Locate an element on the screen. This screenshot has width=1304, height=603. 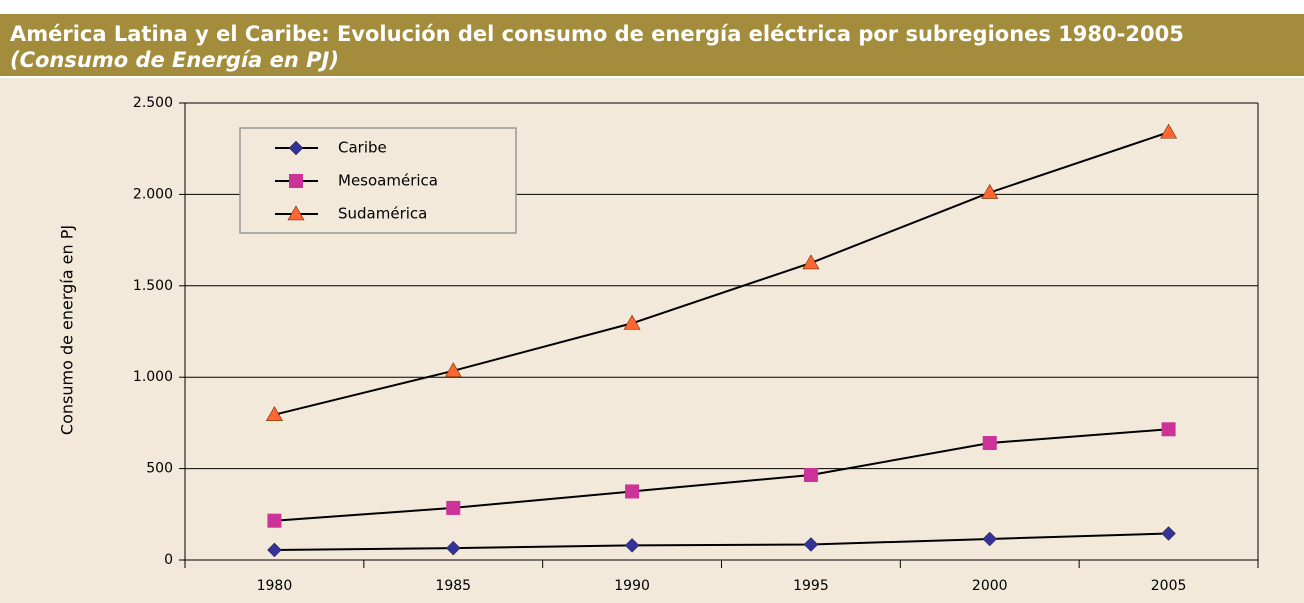
legend-label: Sudamérica is located at coordinates (382, 214).